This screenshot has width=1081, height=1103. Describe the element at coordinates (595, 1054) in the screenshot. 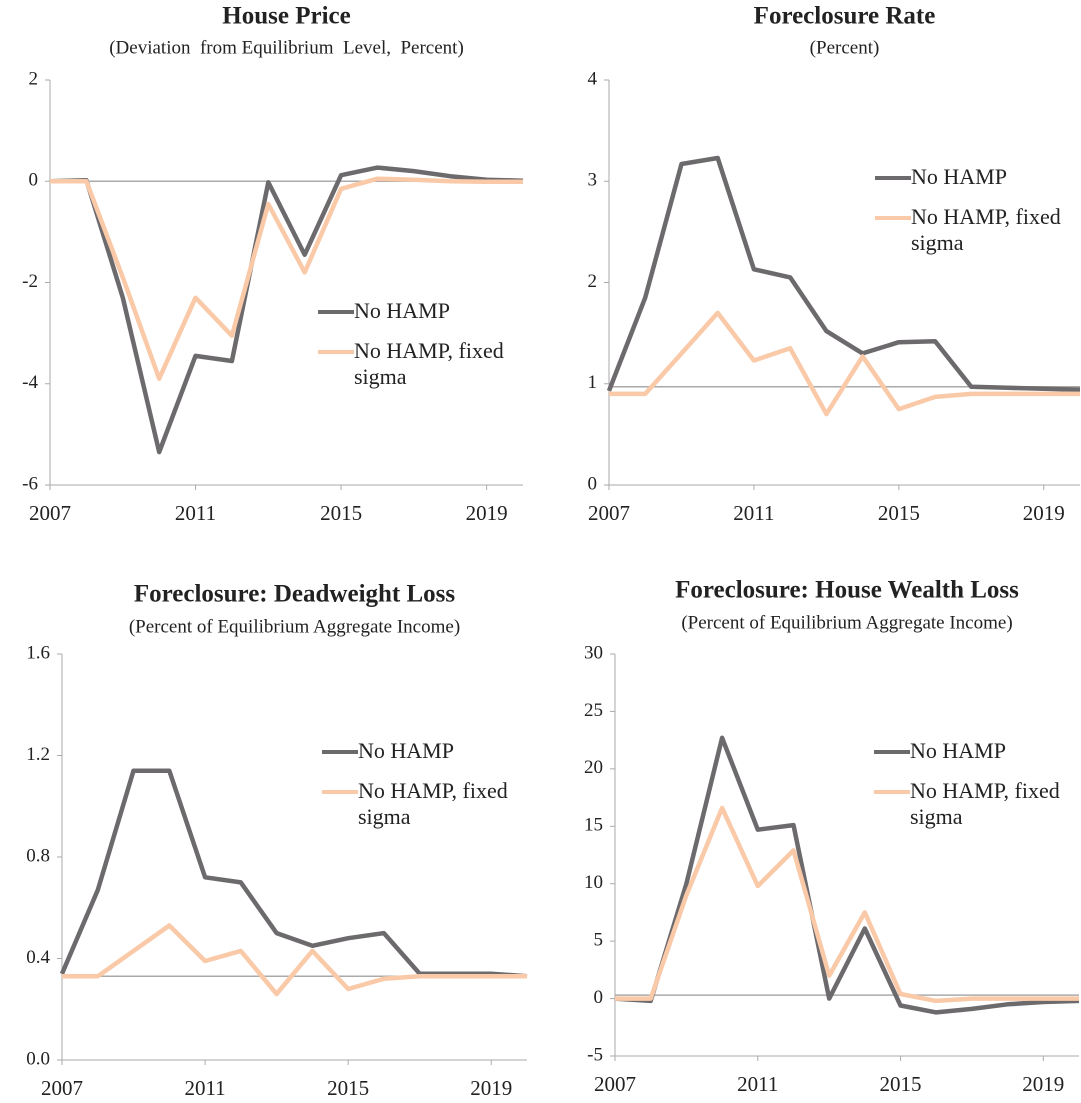

I see `y-tick-label: -5` at that location.